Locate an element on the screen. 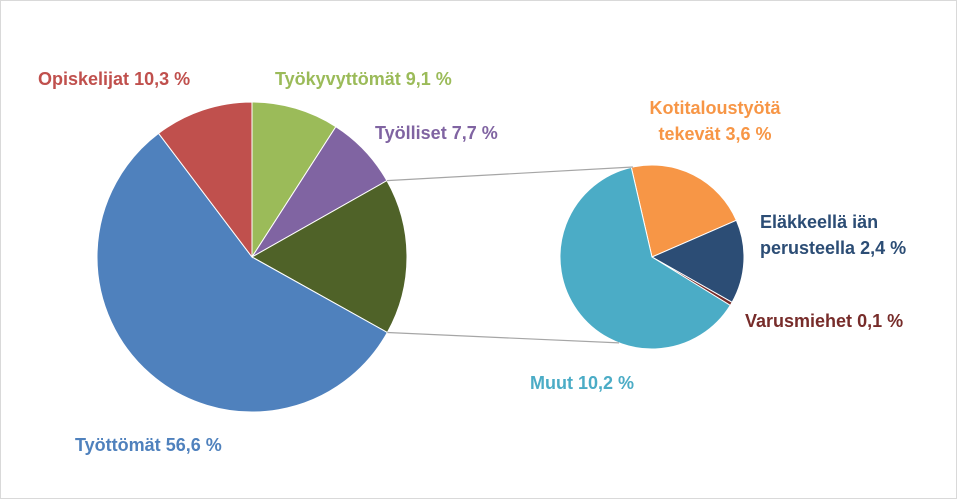  value-label: 3,6 % is located at coordinates (748, 134).